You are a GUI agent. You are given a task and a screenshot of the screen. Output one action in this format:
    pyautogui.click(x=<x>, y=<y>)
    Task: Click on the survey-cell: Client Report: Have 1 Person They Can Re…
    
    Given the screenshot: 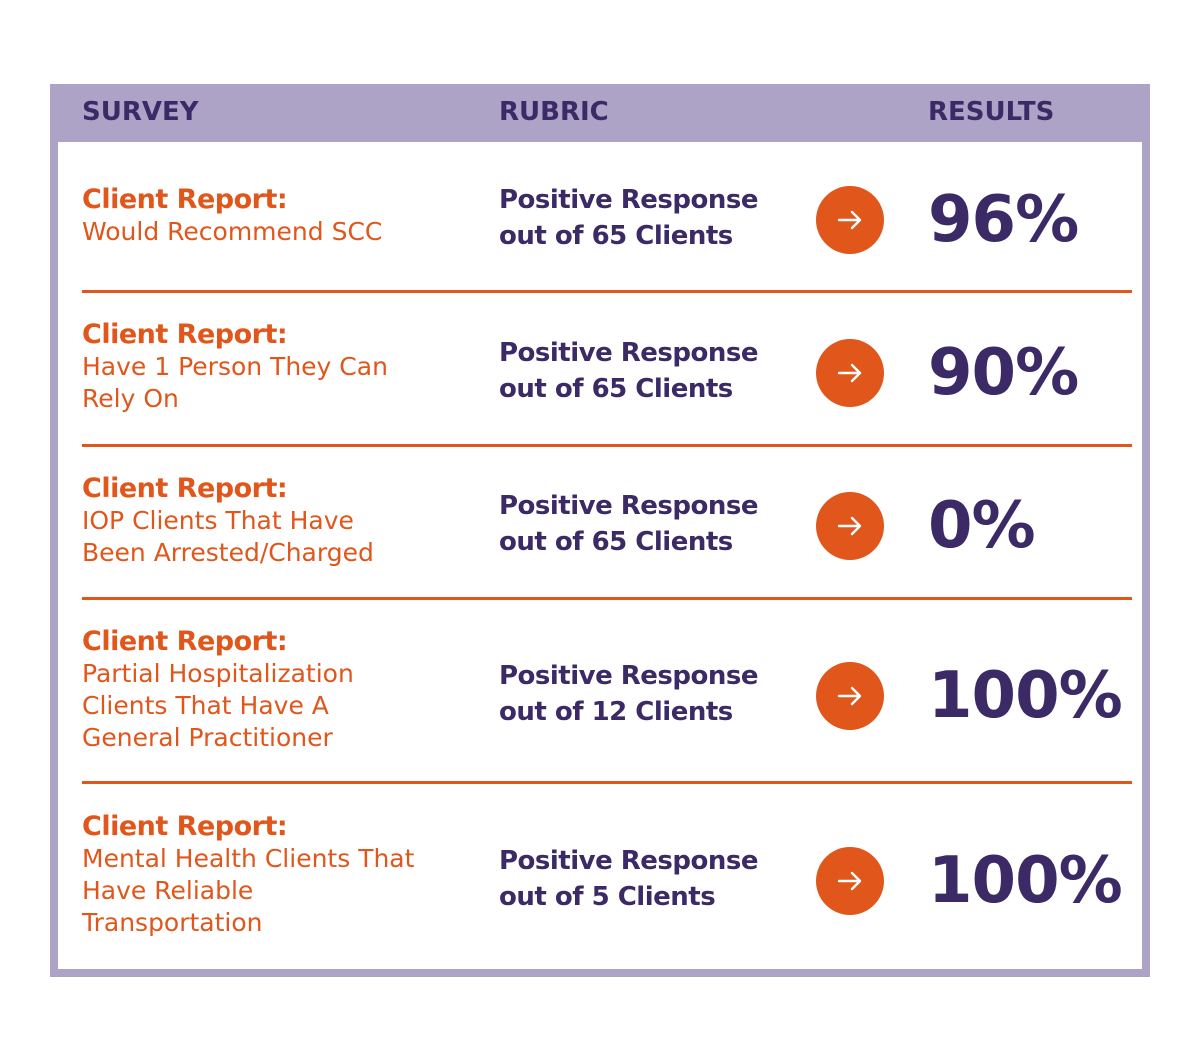 What is the action you would take?
    pyautogui.click(x=282, y=367)
    